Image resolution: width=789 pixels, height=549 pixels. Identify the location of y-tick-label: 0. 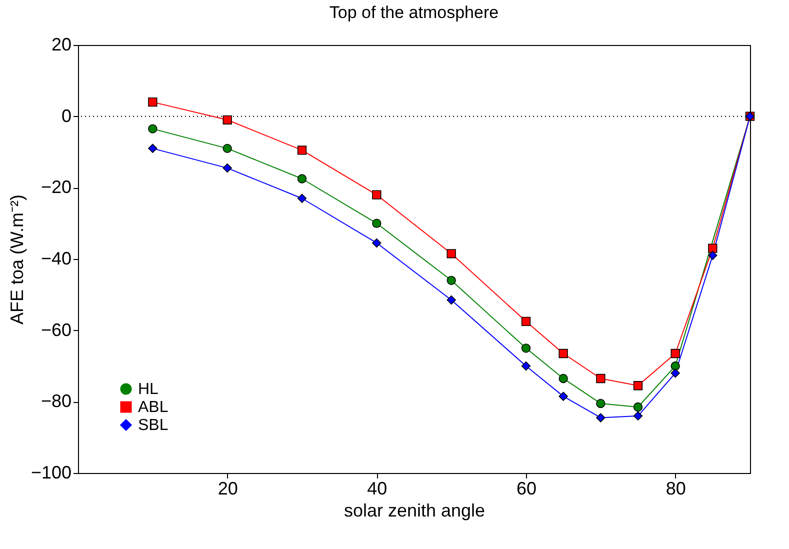
(66, 116).